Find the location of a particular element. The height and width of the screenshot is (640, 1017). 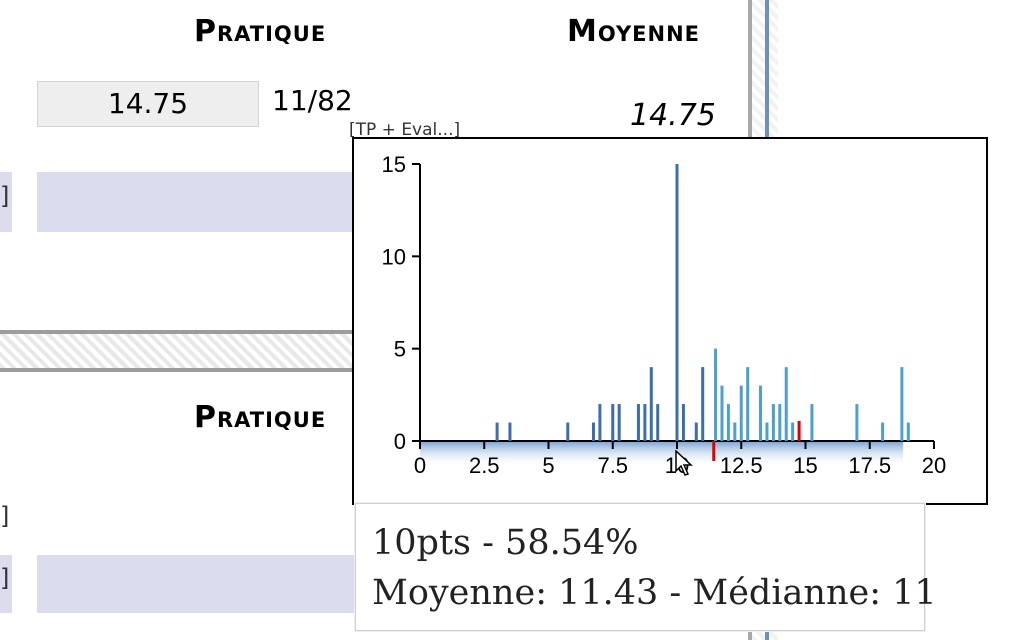

moyenne-value: 14.75 is located at coordinates (673, 115).